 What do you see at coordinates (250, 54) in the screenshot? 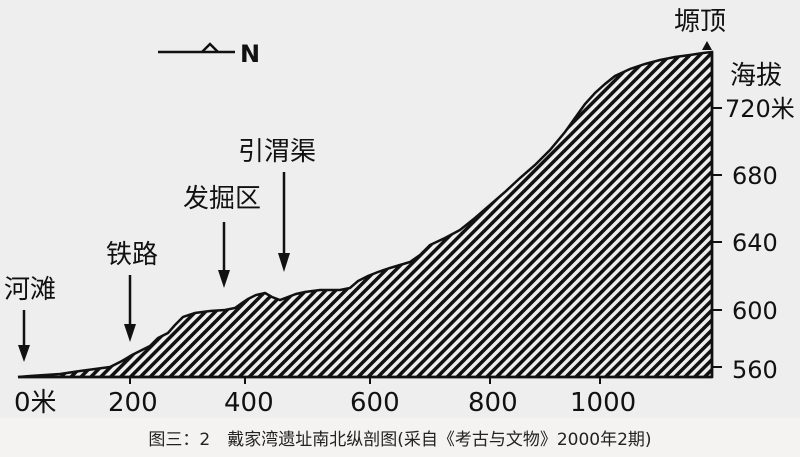
I see `north-label: N` at bounding box center [250, 54].